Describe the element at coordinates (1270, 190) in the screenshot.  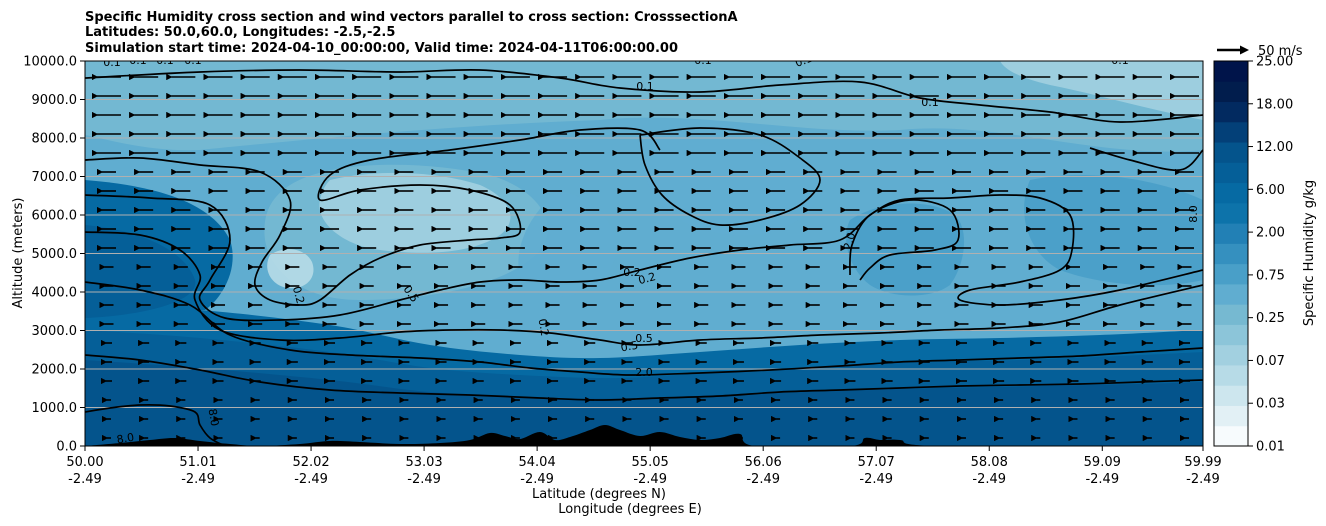
I see `colorbar-tick-label: 6.00` at that location.